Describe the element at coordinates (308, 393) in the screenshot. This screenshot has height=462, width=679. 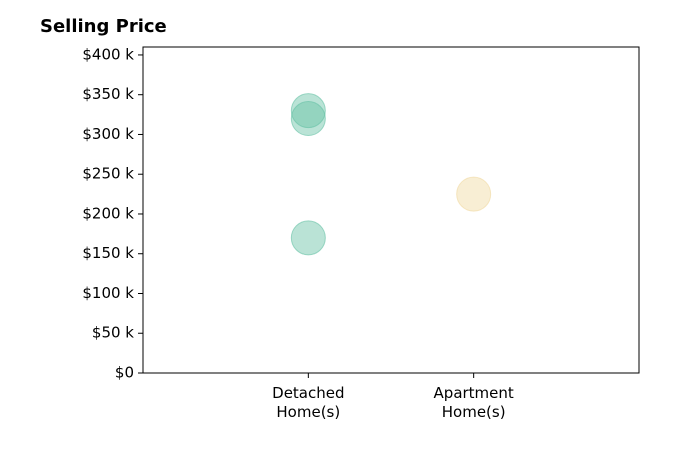
I see `x-tick-label: Detached` at that location.